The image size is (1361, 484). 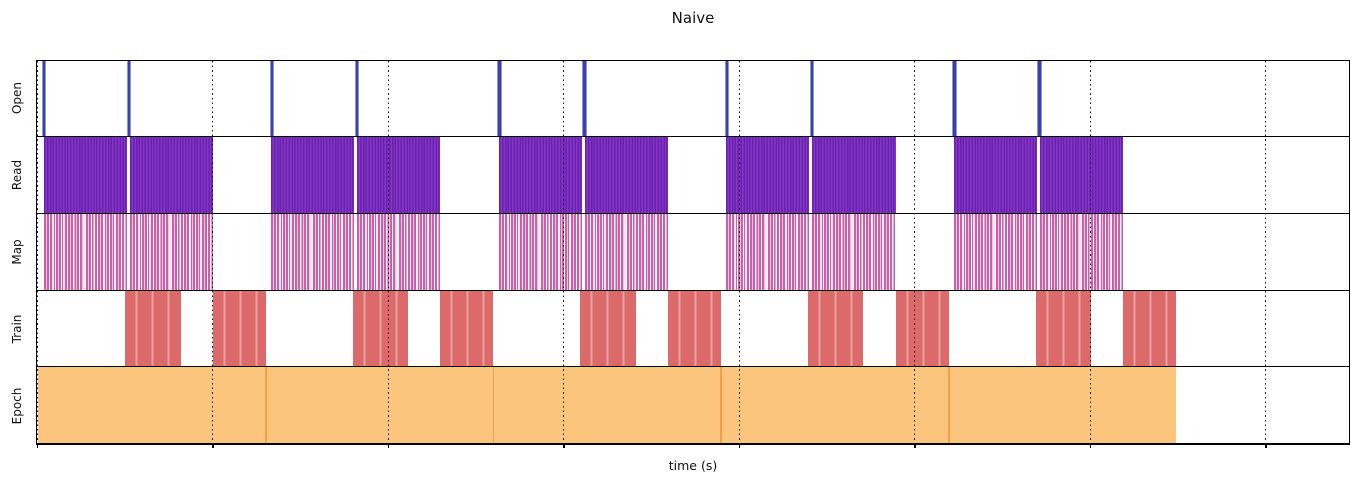 I want to click on x-axis-label: time (s), so click(x=693, y=465).